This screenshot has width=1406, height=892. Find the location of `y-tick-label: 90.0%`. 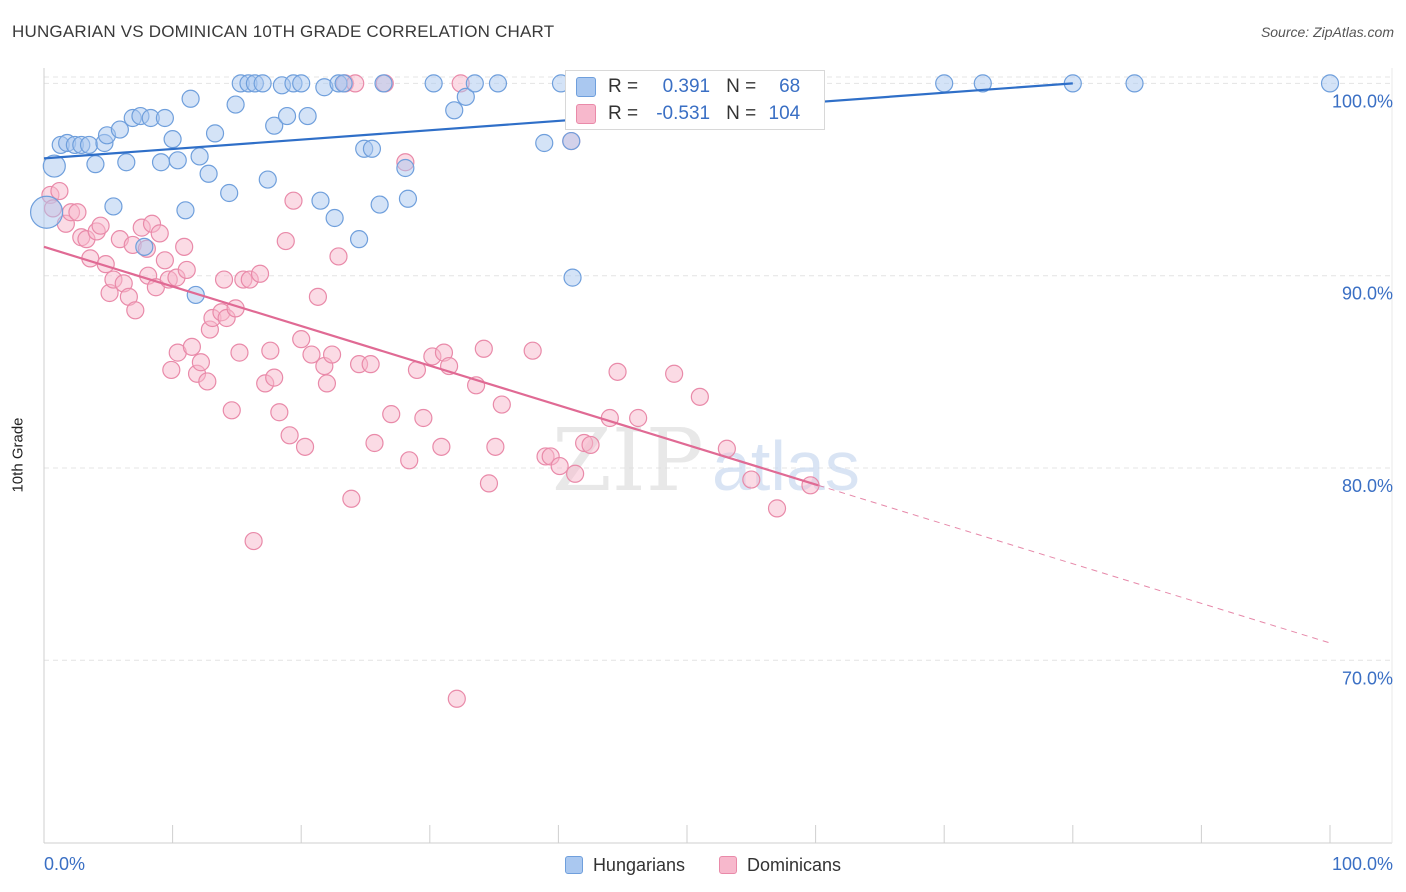

y-tick-label: 90.0% is located at coordinates (1367, 294).